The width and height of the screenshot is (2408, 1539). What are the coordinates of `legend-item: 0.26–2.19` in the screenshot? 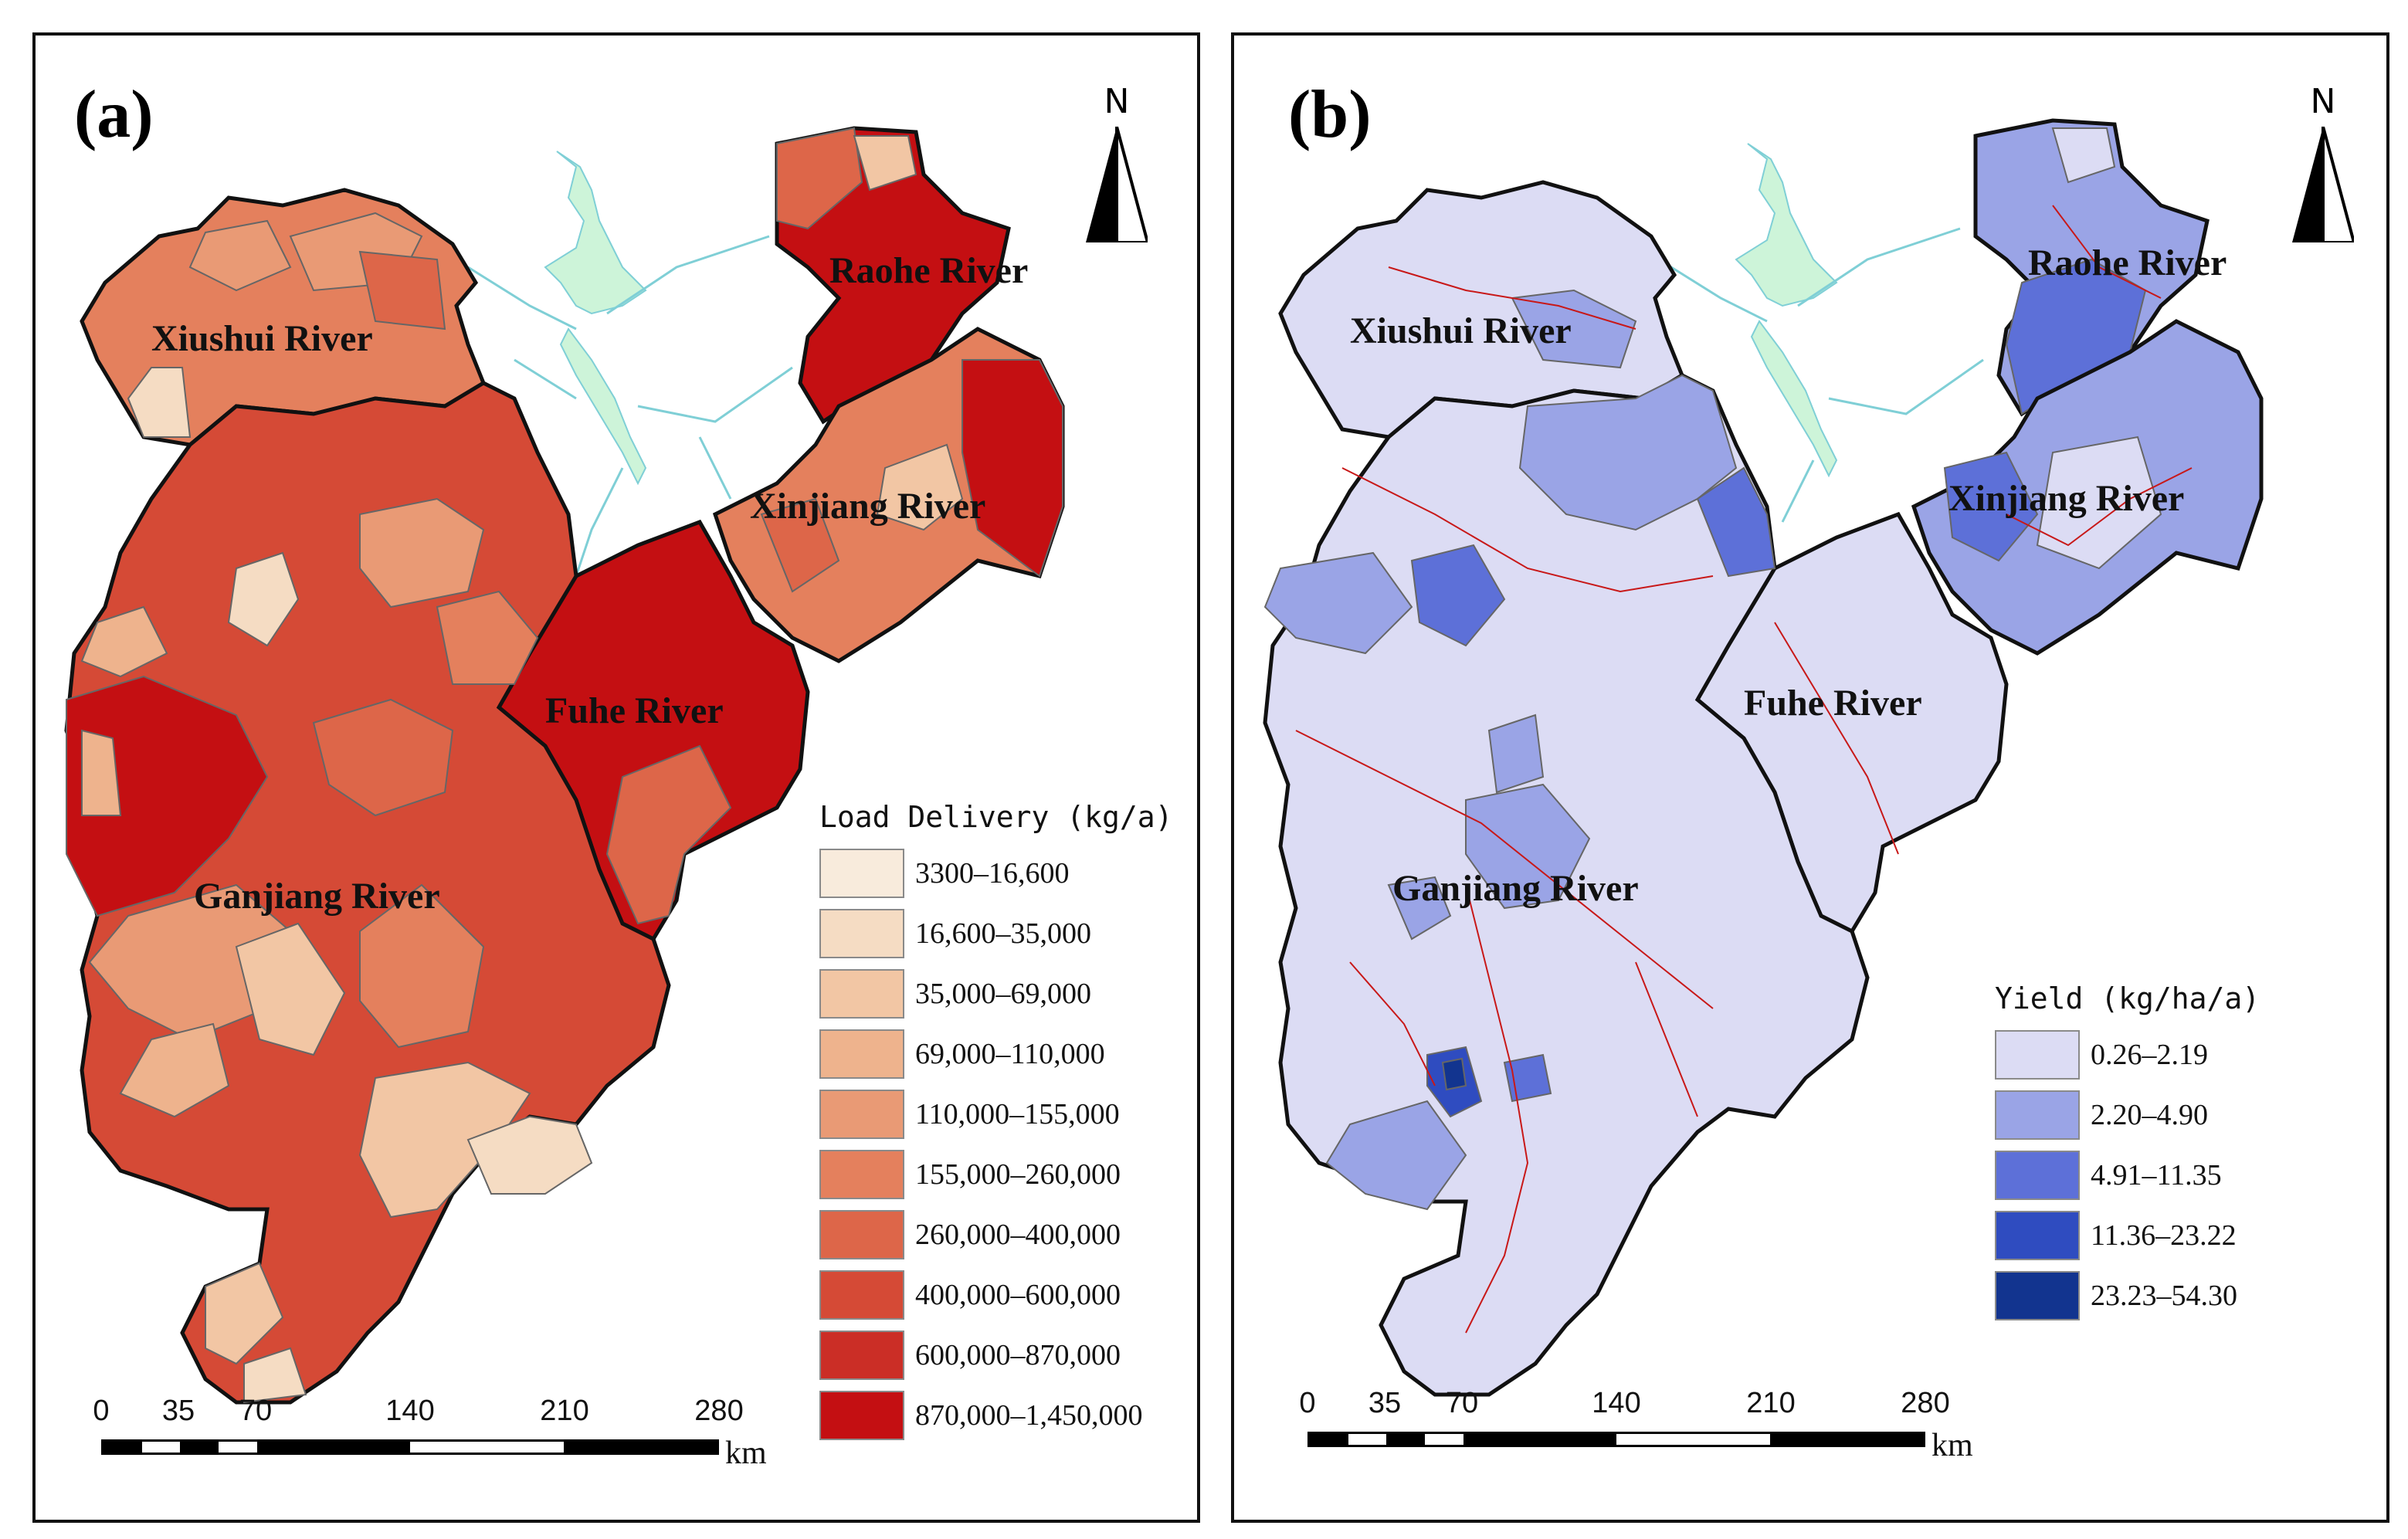 It's located at (2127, 1055).